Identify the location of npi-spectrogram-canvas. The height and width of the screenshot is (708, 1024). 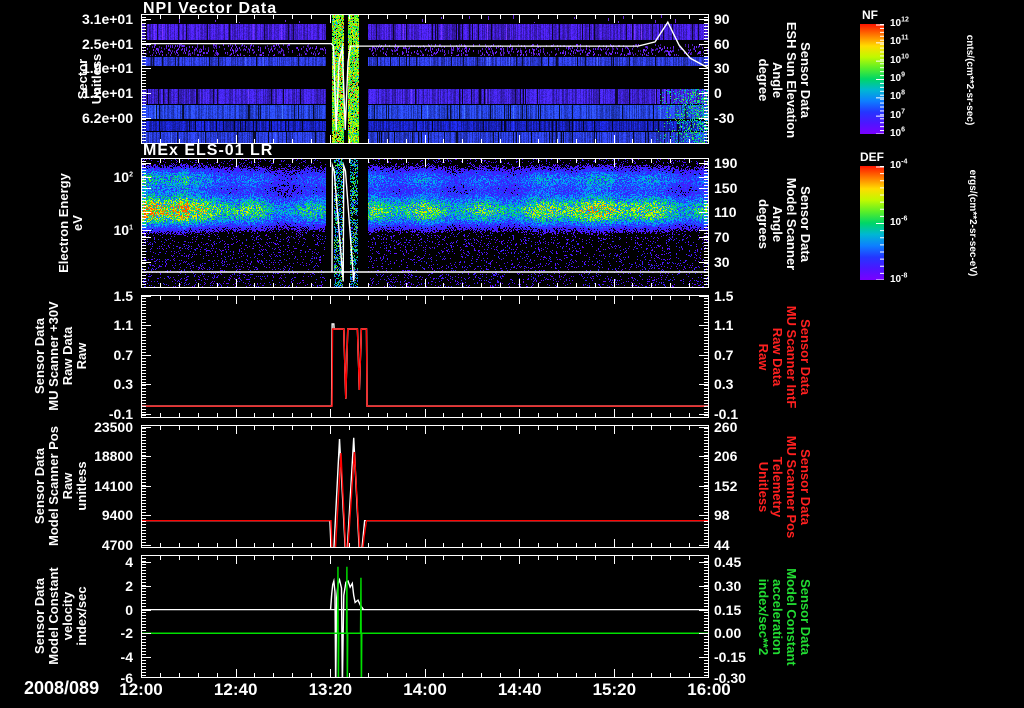
(425, 79).